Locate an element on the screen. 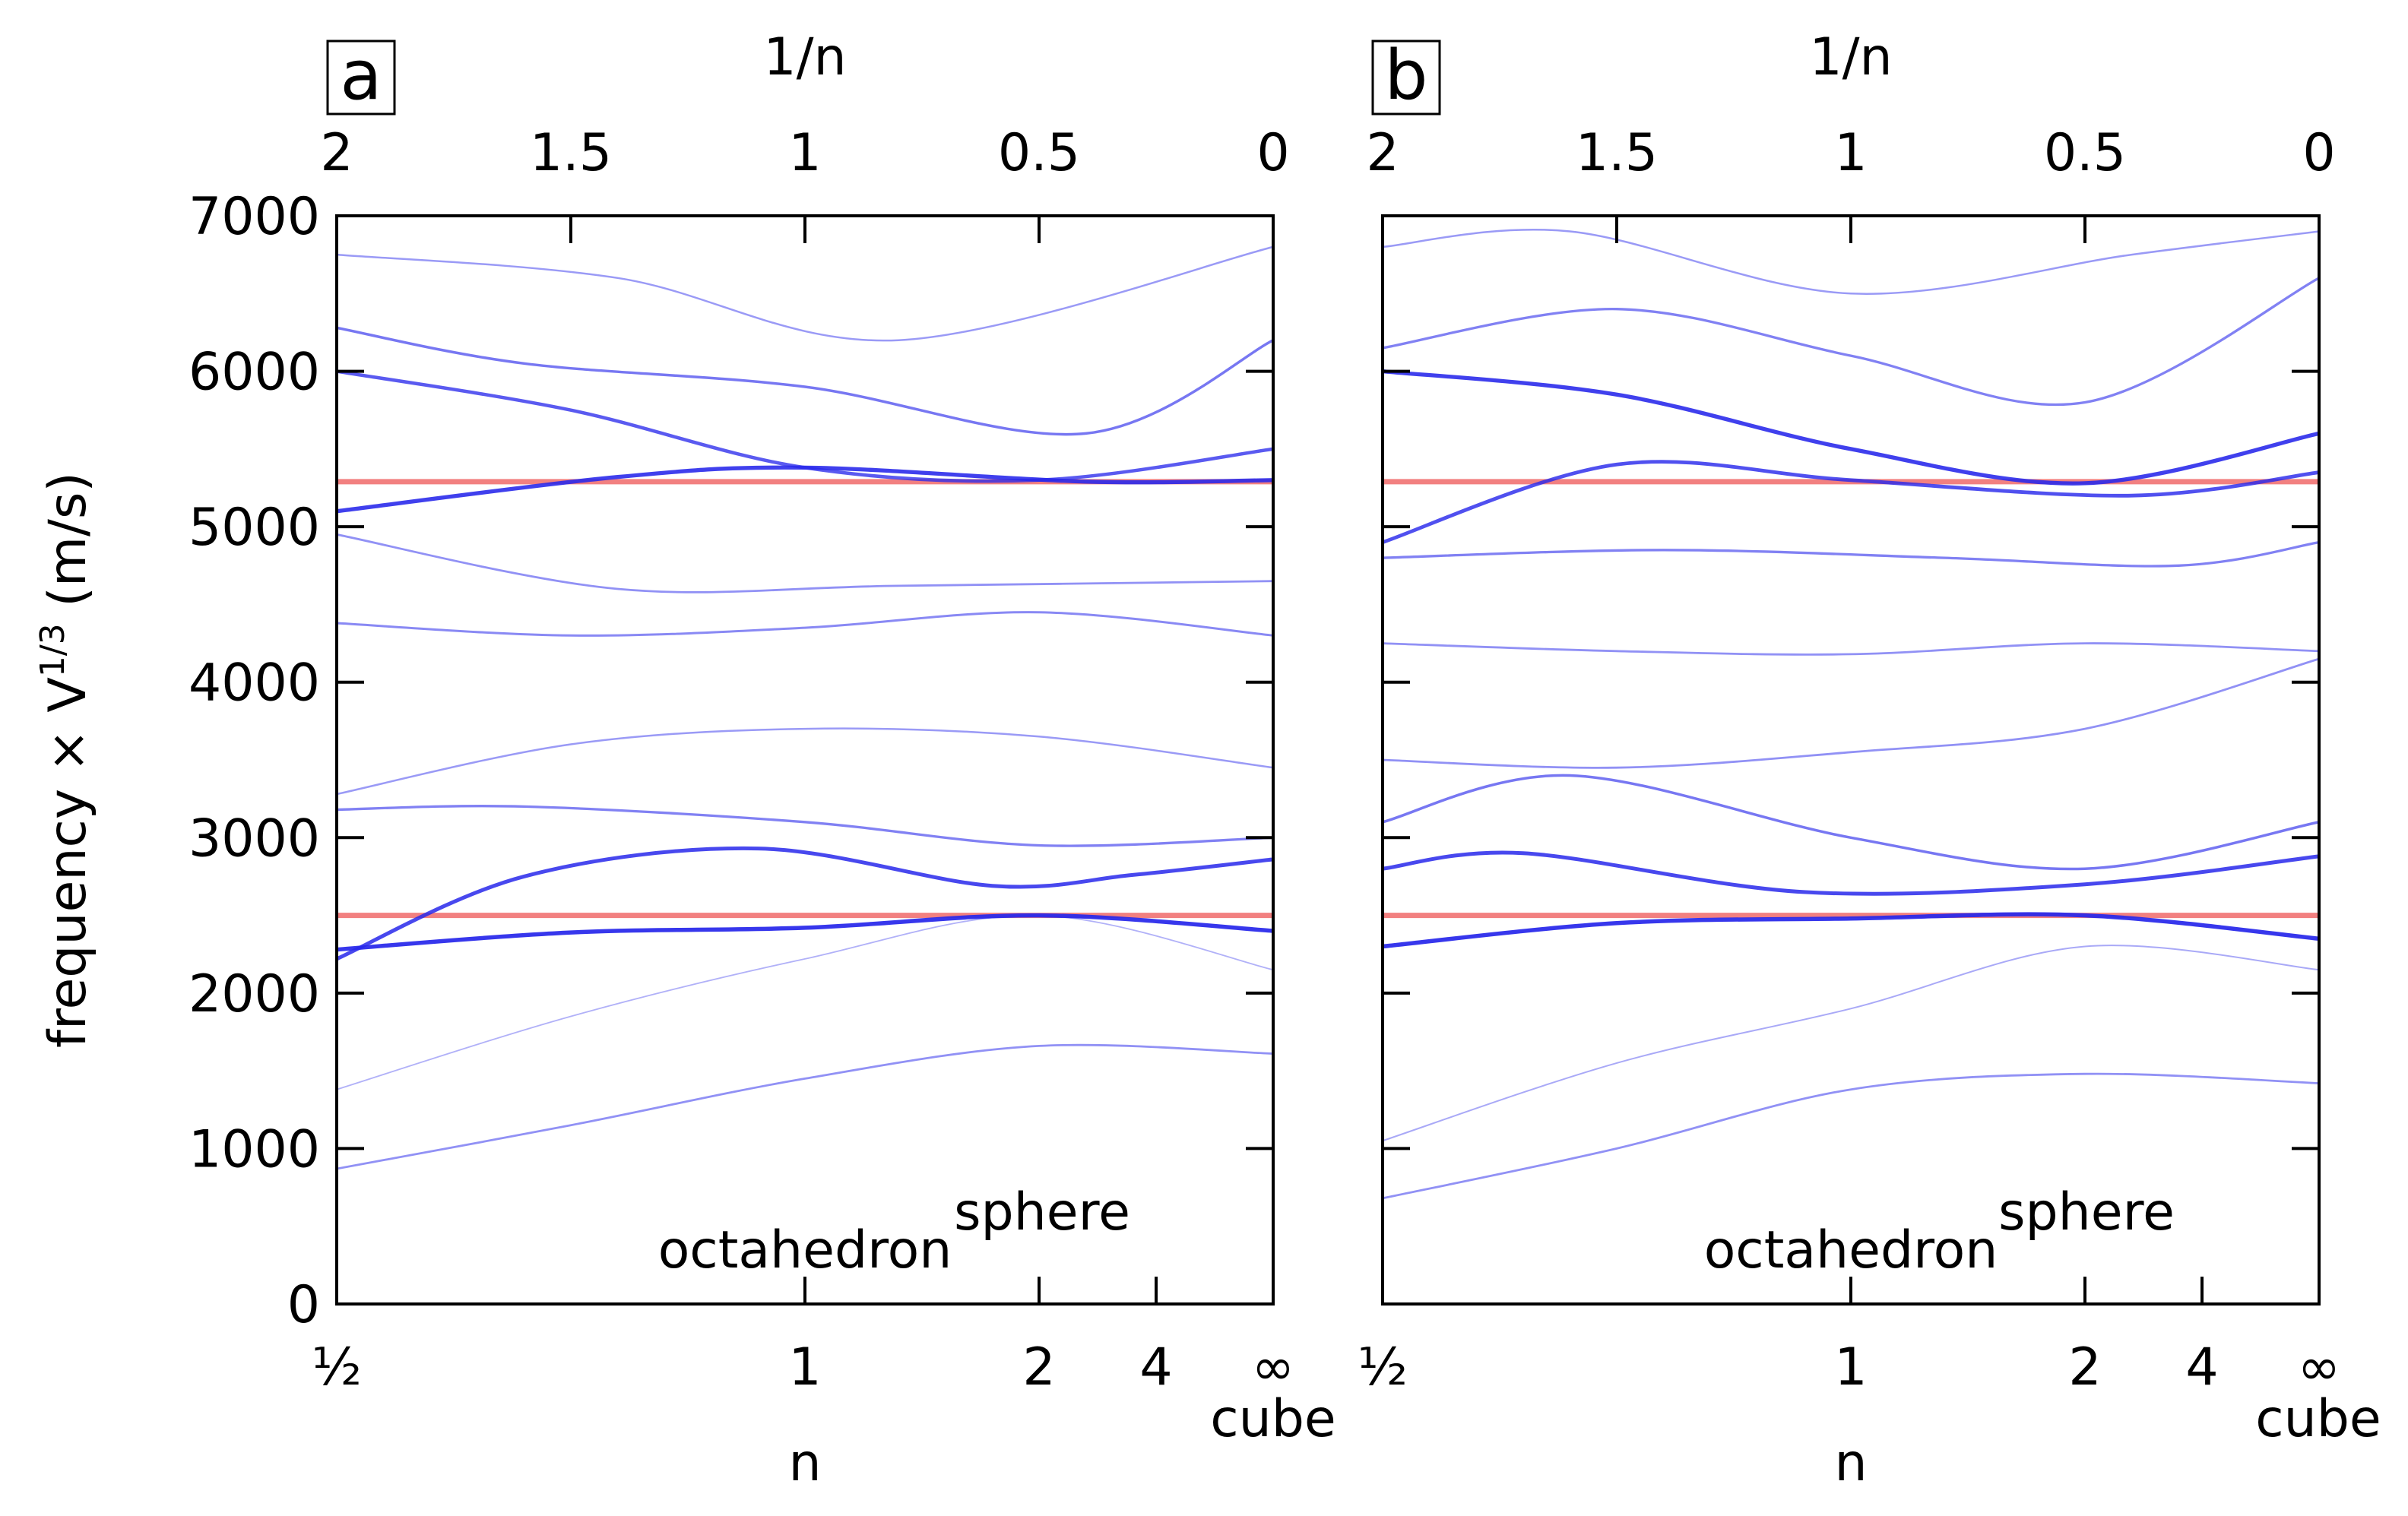  panel-a-annotation-octahedron: octahedron is located at coordinates (805, 1250).